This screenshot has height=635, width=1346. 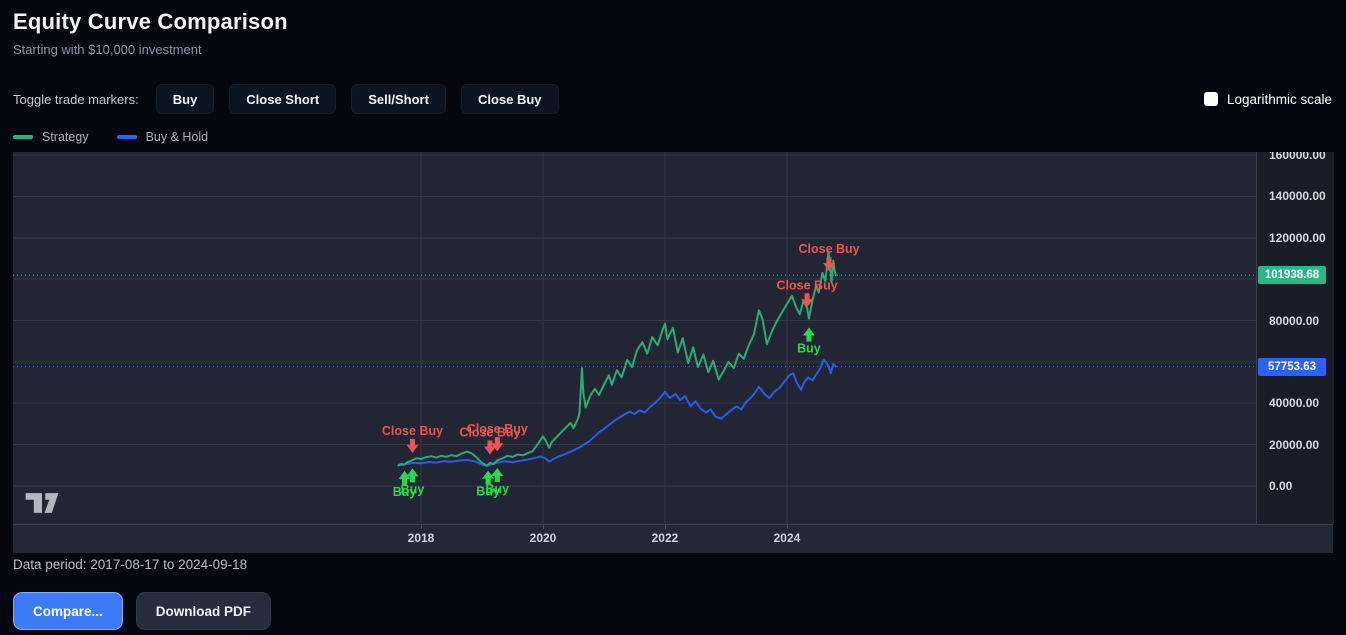 What do you see at coordinates (150, 21) in the screenshot?
I see `page-title: Equity Curve Comparison` at bounding box center [150, 21].